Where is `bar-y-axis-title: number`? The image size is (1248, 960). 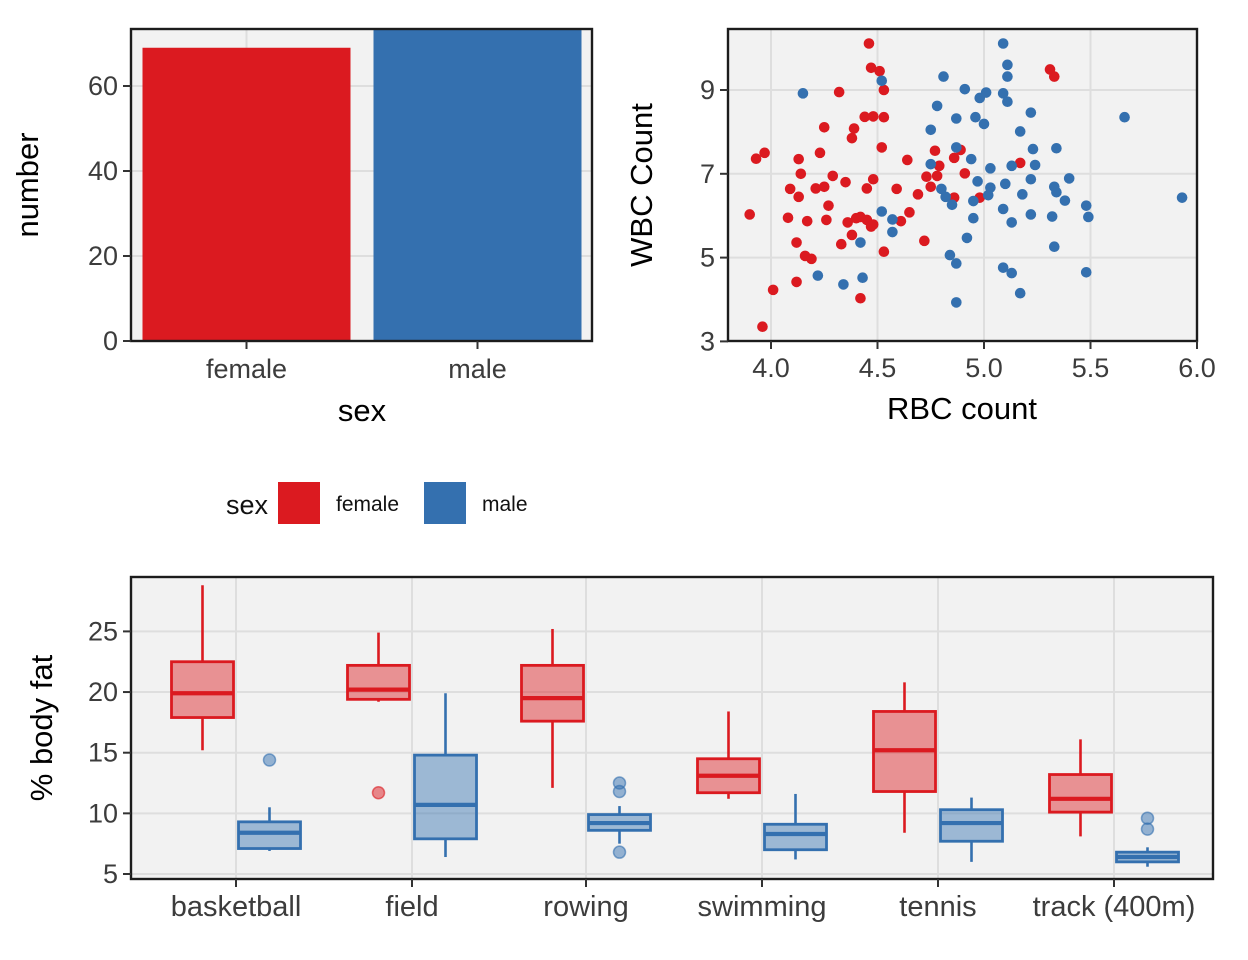
bar-y-axis-title: number is located at coordinates (27, 184).